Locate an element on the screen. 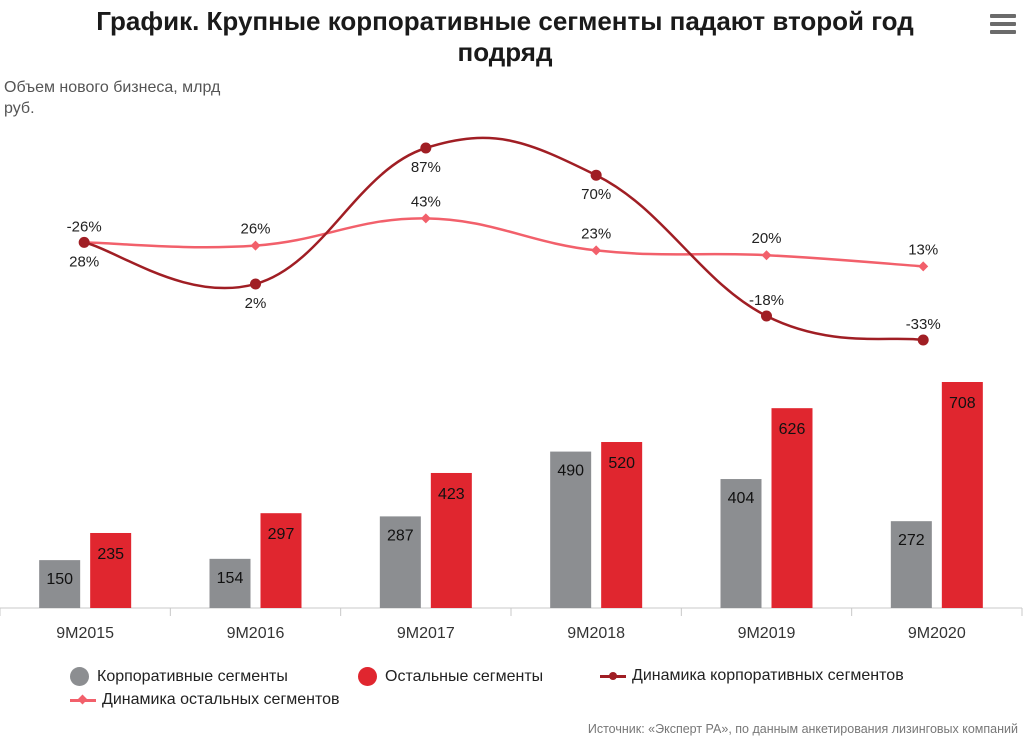 The height and width of the screenshot is (746, 1024). hamburger-menu-icon is located at coordinates (1003, 25).